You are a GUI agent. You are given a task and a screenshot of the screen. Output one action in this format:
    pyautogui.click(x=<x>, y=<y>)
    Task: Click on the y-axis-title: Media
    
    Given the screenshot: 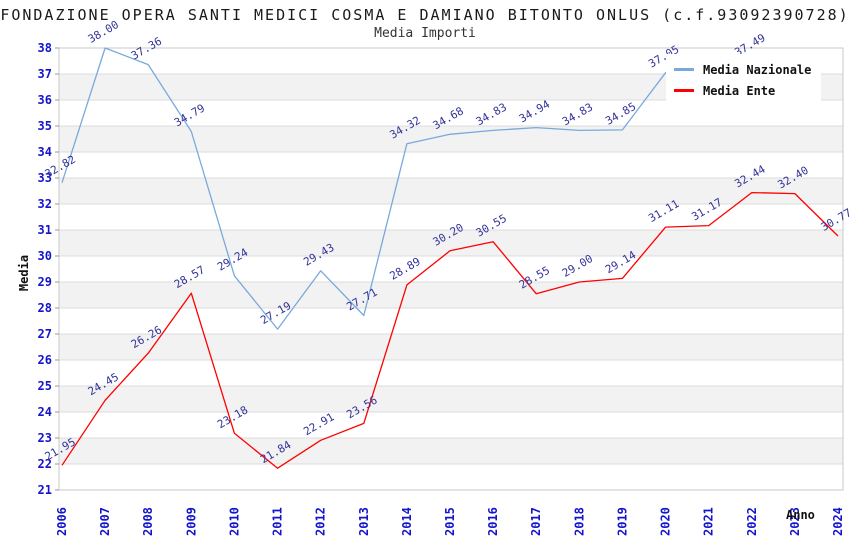 What is the action you would take?
    pyautogui.click(x=24, y=273)
    